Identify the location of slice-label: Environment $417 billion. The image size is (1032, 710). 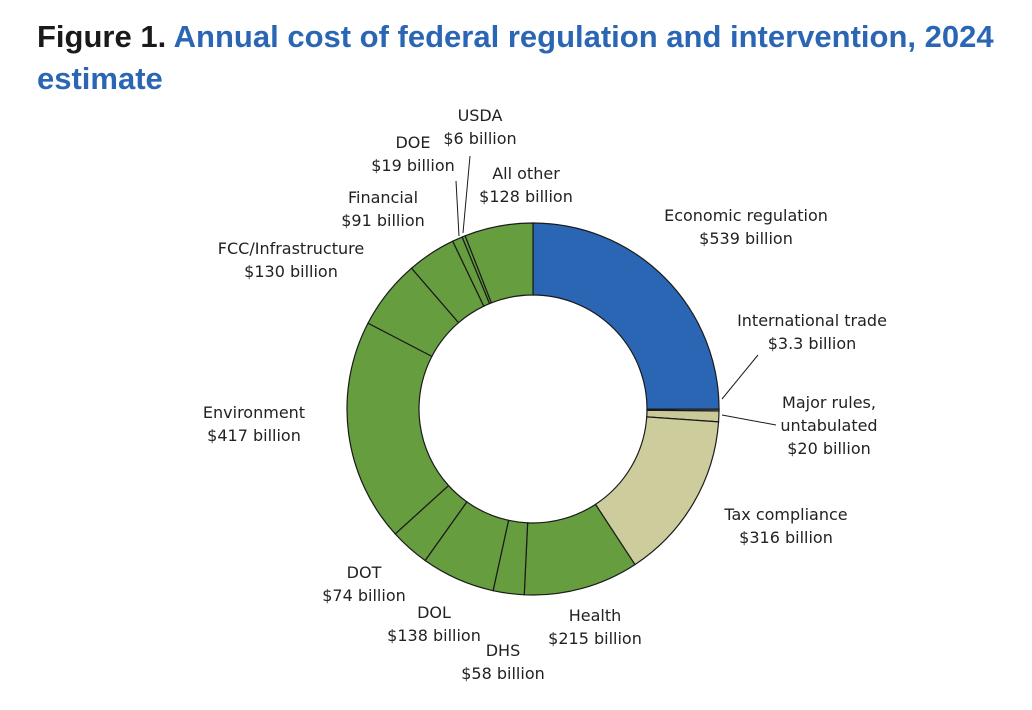
(254, 424).